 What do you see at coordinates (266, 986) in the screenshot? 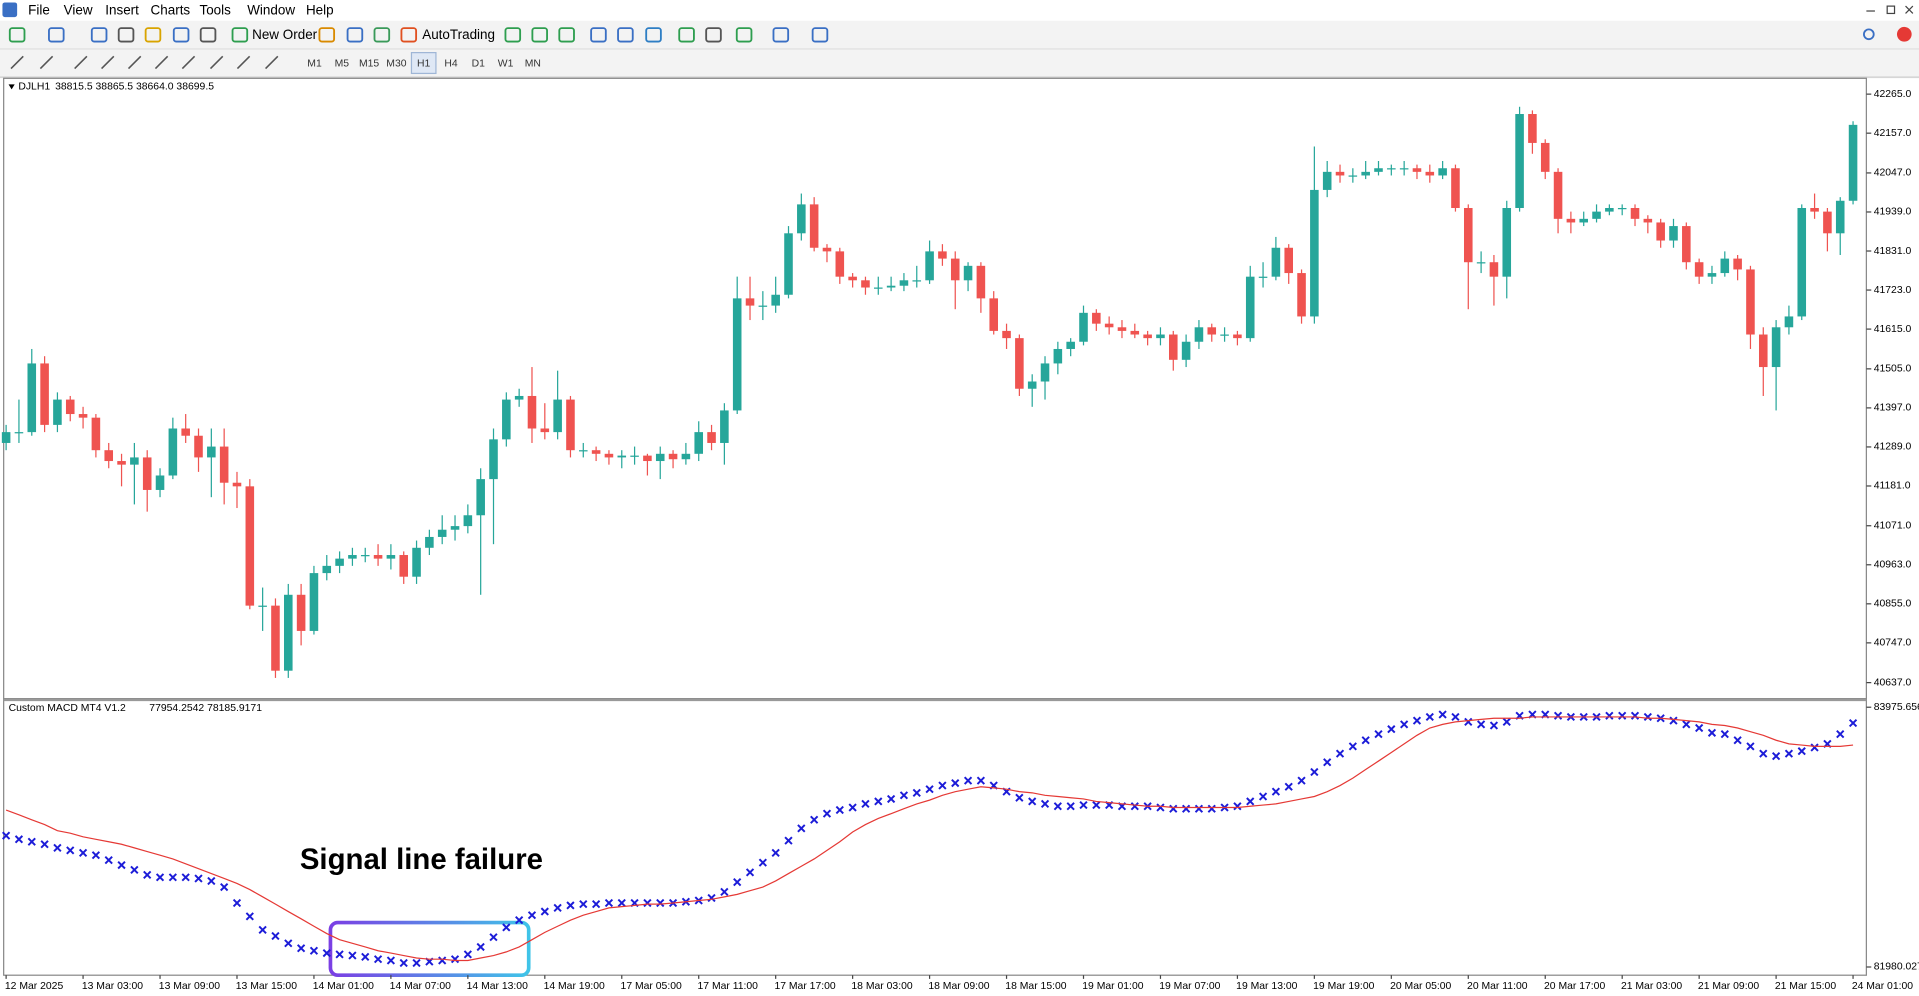
I see `x-tick-label: 13 Mar 15:00` at bounding box center [266, 986].